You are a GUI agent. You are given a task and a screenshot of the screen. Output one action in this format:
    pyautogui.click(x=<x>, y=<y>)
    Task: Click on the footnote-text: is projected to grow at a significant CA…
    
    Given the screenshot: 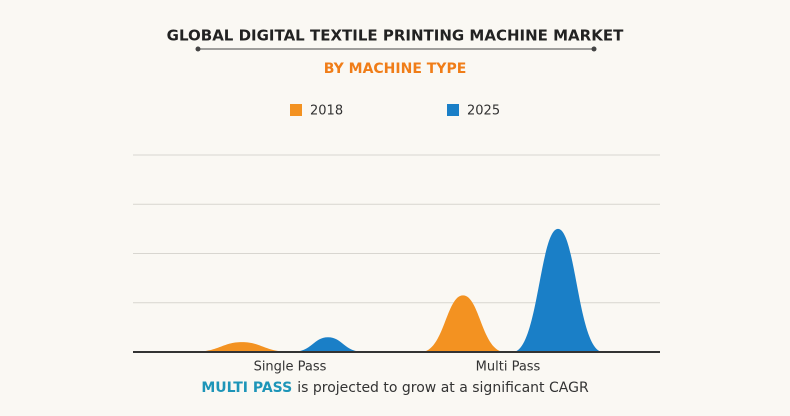 What is the action you would take?
    pyautogui.click(x=443, y=388)
    